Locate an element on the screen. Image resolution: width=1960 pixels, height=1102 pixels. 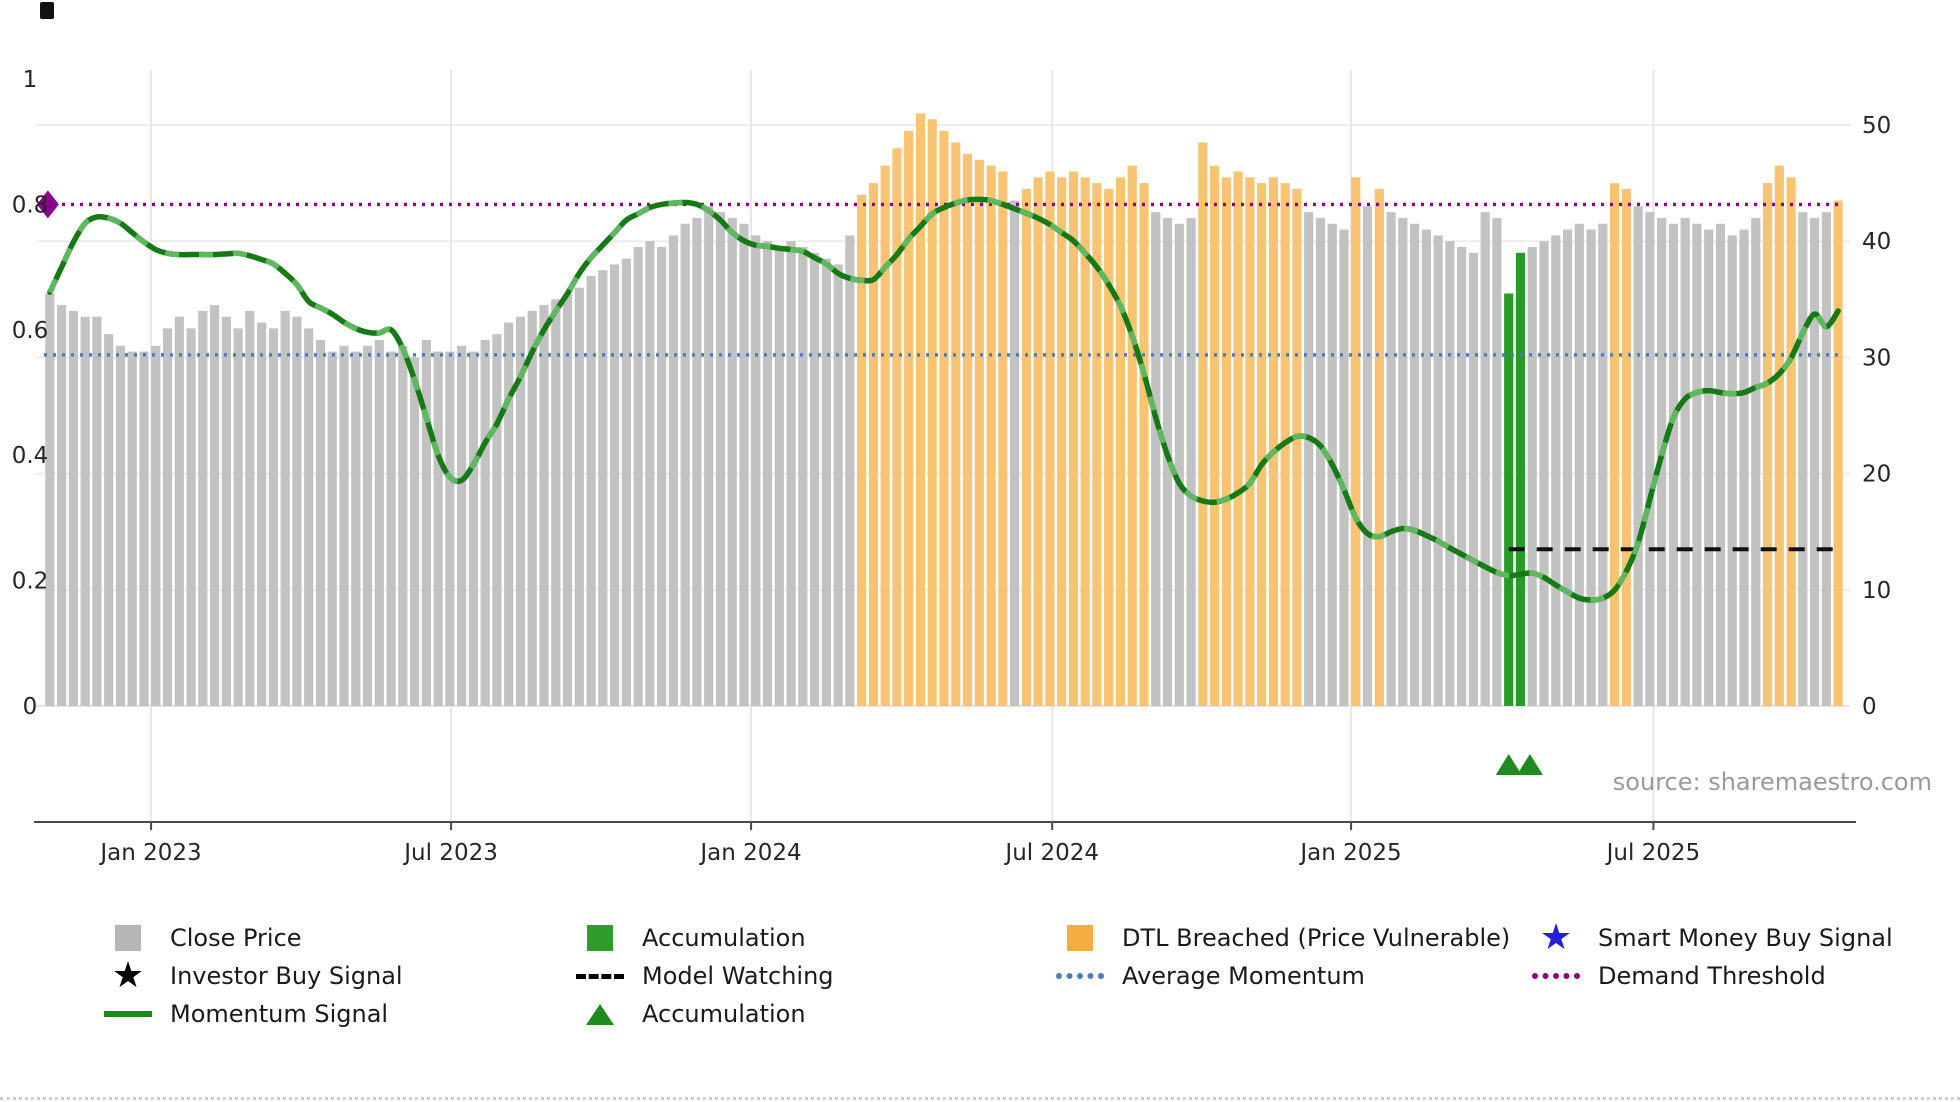
svg-text: 0.8 is located at coordinates (30, 205).